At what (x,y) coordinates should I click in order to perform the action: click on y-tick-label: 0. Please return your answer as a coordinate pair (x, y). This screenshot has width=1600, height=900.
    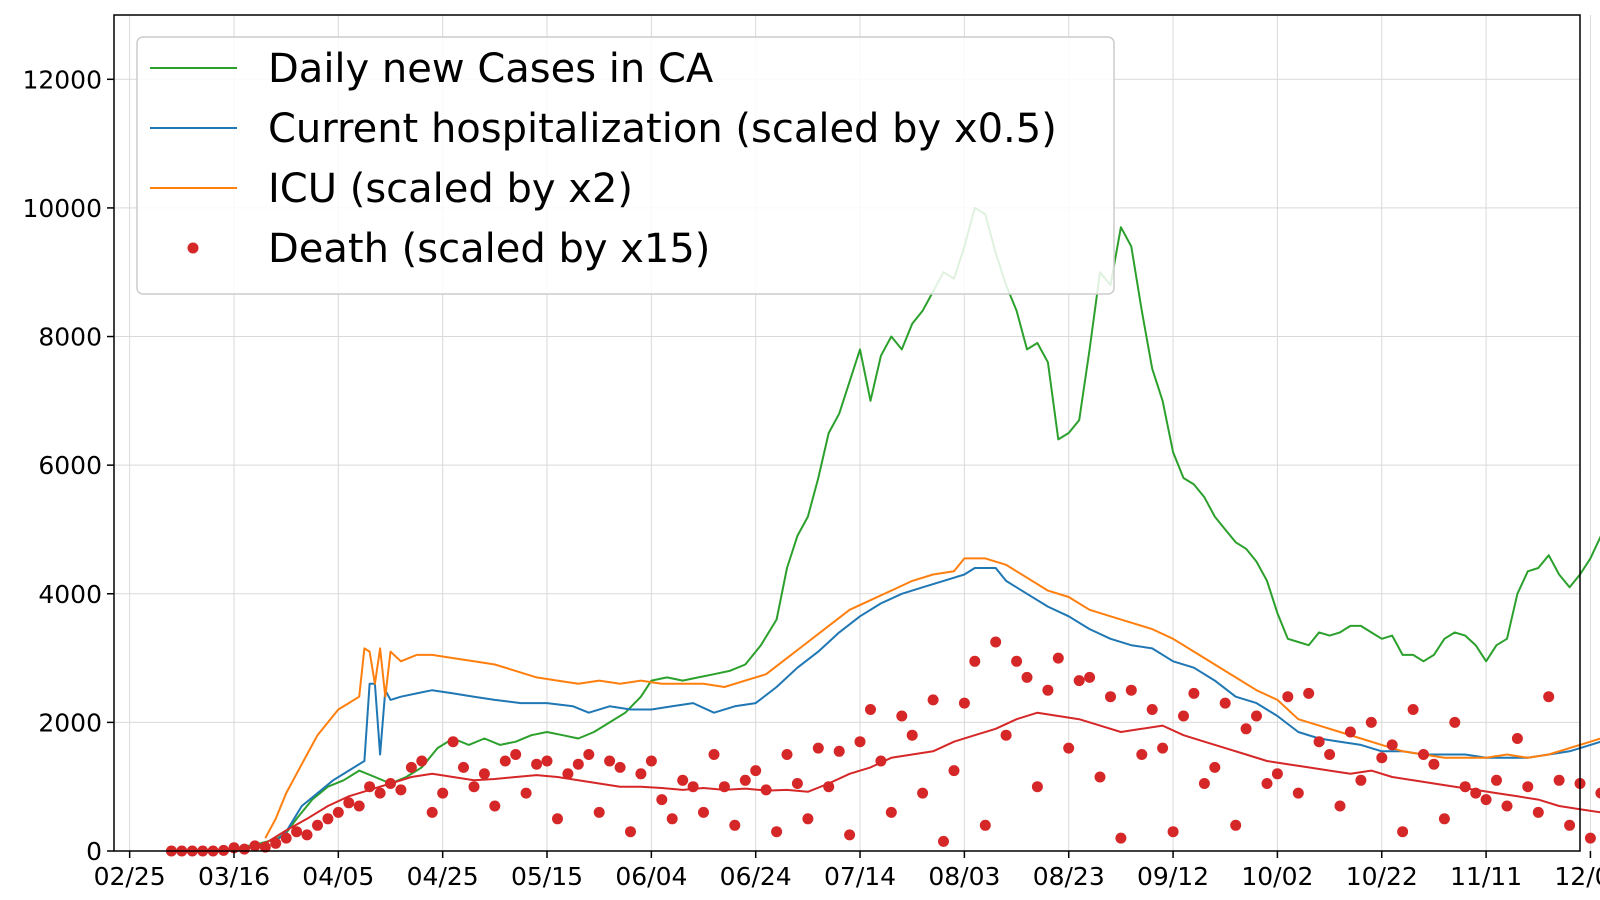
    Looking at the image, I should click on (94, 851).